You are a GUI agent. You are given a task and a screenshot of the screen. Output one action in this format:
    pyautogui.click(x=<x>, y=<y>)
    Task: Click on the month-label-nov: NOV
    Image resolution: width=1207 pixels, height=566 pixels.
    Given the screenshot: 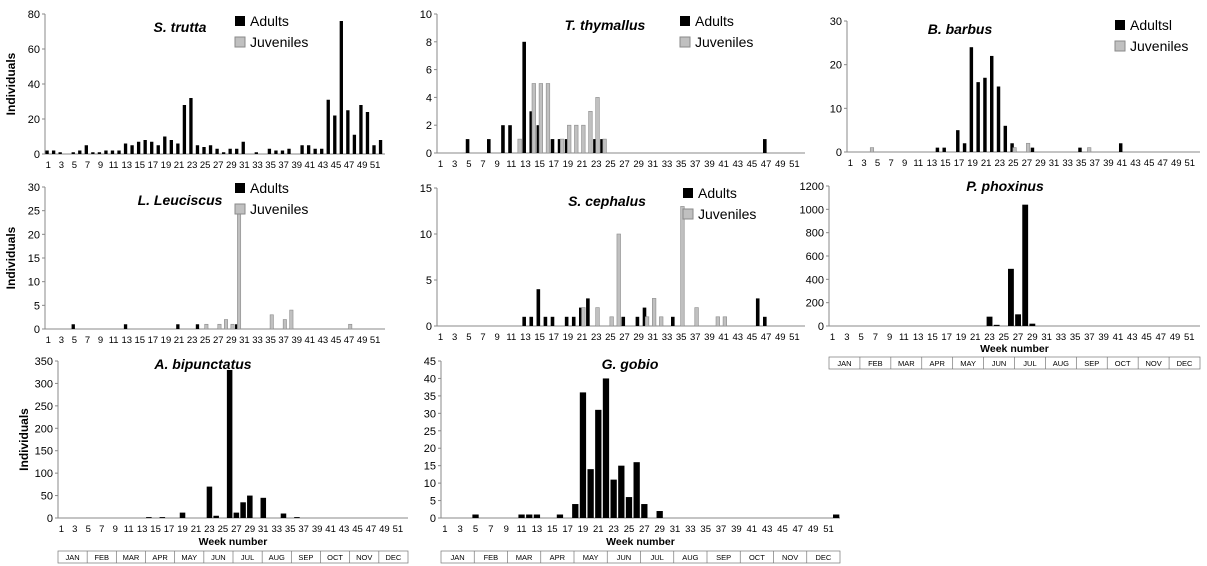 What is the action you would take?
    pyautogui.click(x=364, y=557)
    